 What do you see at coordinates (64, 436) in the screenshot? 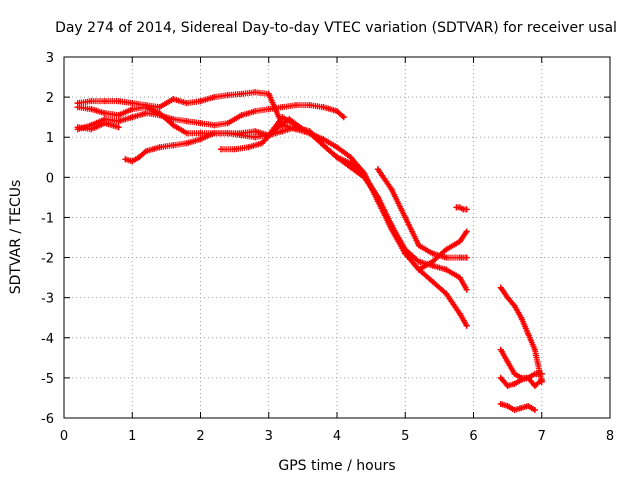
I see `x-tick-label: 0` at bounding box center [64, 436].